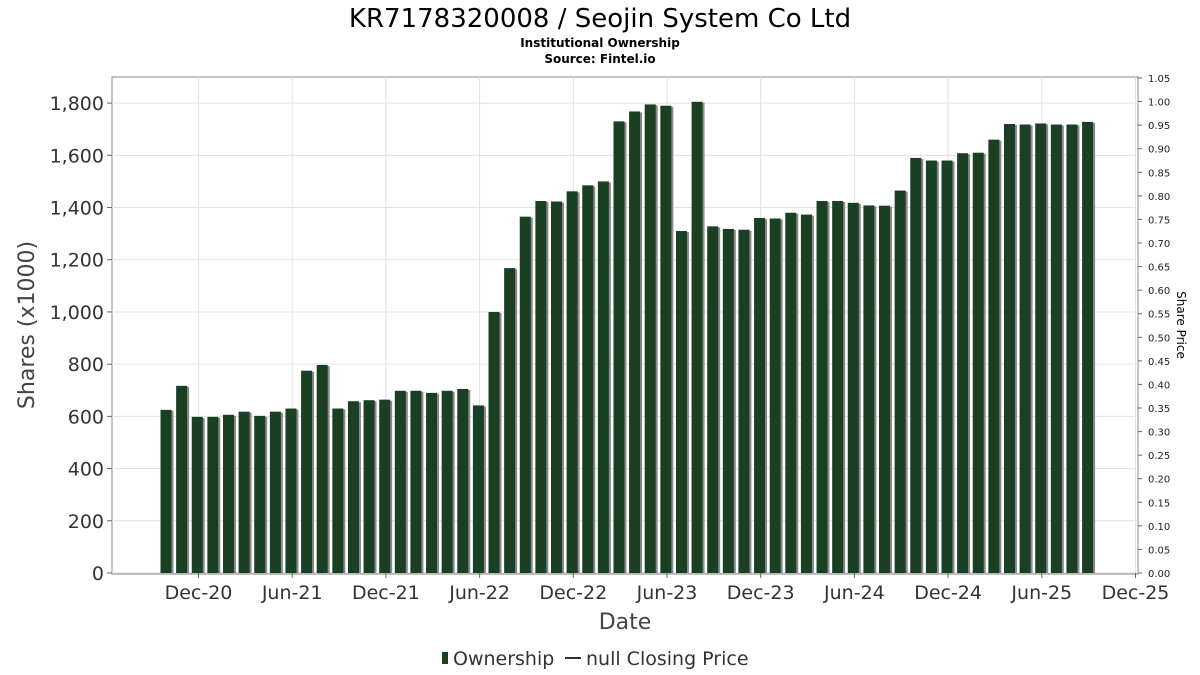 The width and height of the screenshot is (1200, 675). Describe the element at coordinates (667, 659) in the screenshot. I see `legend-price-label: null Closing Price` at that location.